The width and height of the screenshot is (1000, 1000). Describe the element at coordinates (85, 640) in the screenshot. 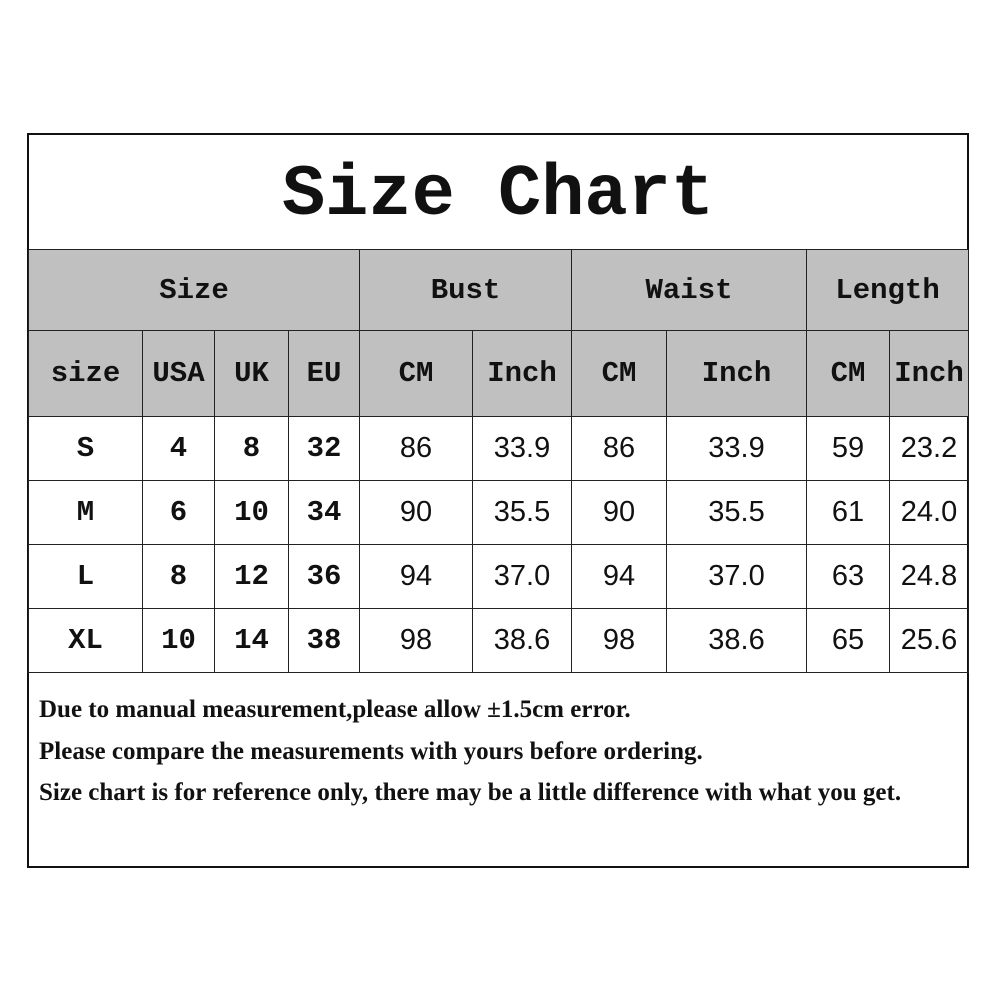

I see `table-cell: XL` at that location.